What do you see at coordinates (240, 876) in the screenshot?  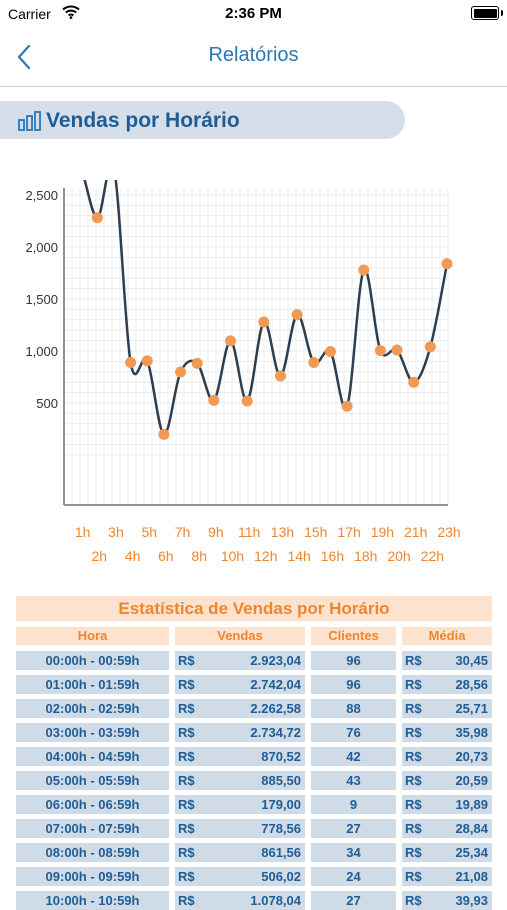 I see `cell-vendas: R$ 506,02` at bounding box center [240, 876].